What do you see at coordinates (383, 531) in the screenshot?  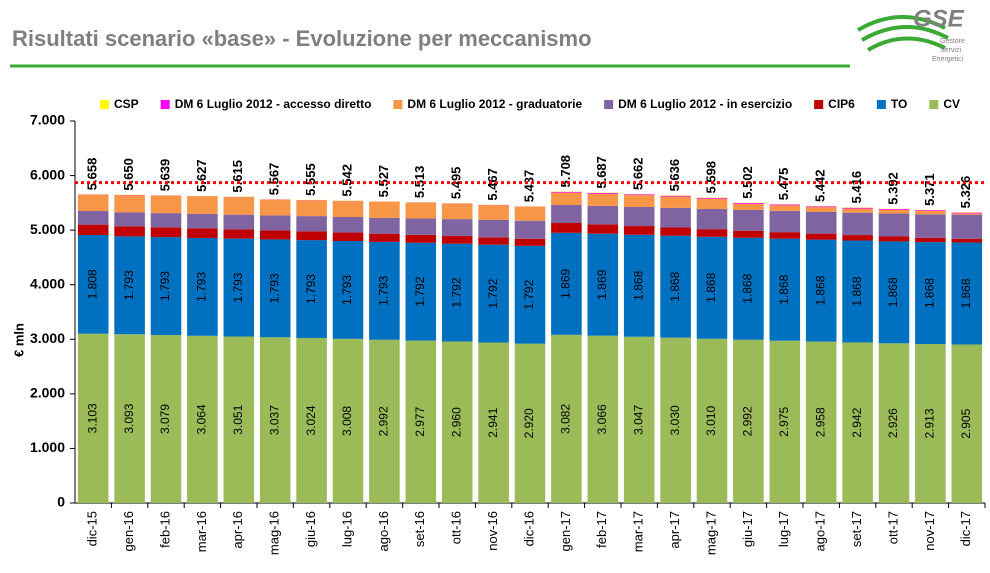 I see `x-tick-label: ago-16` at bounding box center [383, 531].